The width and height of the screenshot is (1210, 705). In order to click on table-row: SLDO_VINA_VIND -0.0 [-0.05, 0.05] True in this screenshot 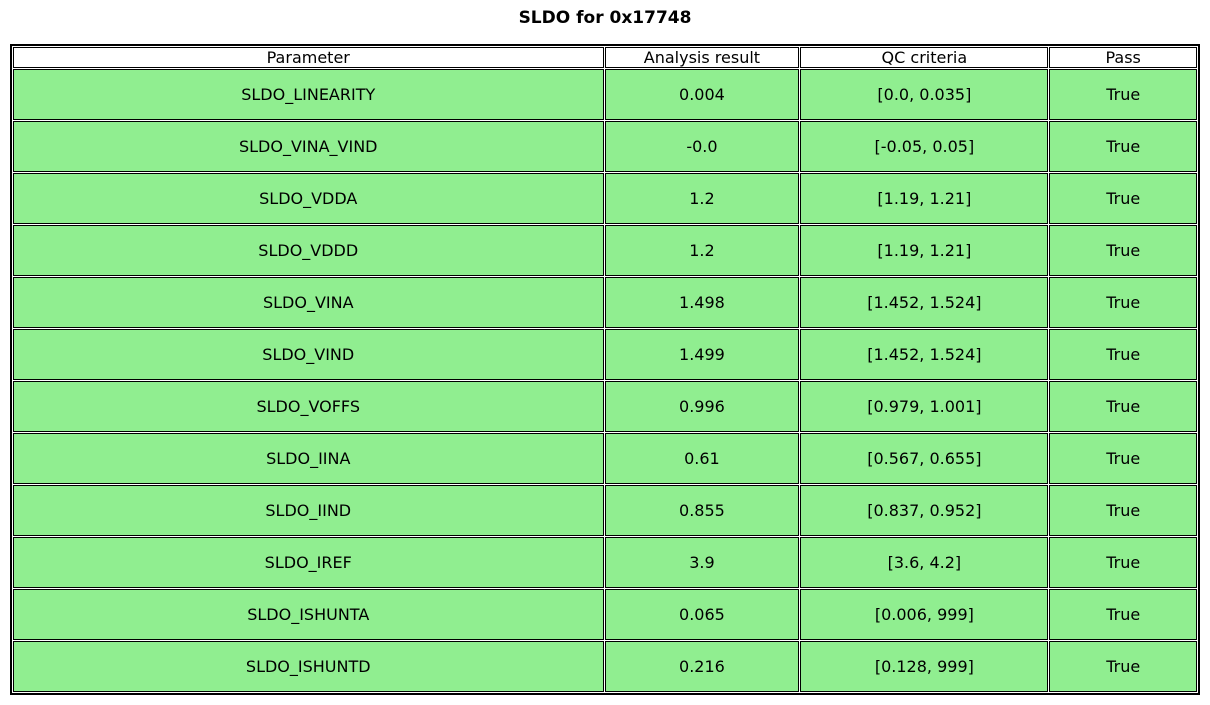, I will do `click(605, 146)`.